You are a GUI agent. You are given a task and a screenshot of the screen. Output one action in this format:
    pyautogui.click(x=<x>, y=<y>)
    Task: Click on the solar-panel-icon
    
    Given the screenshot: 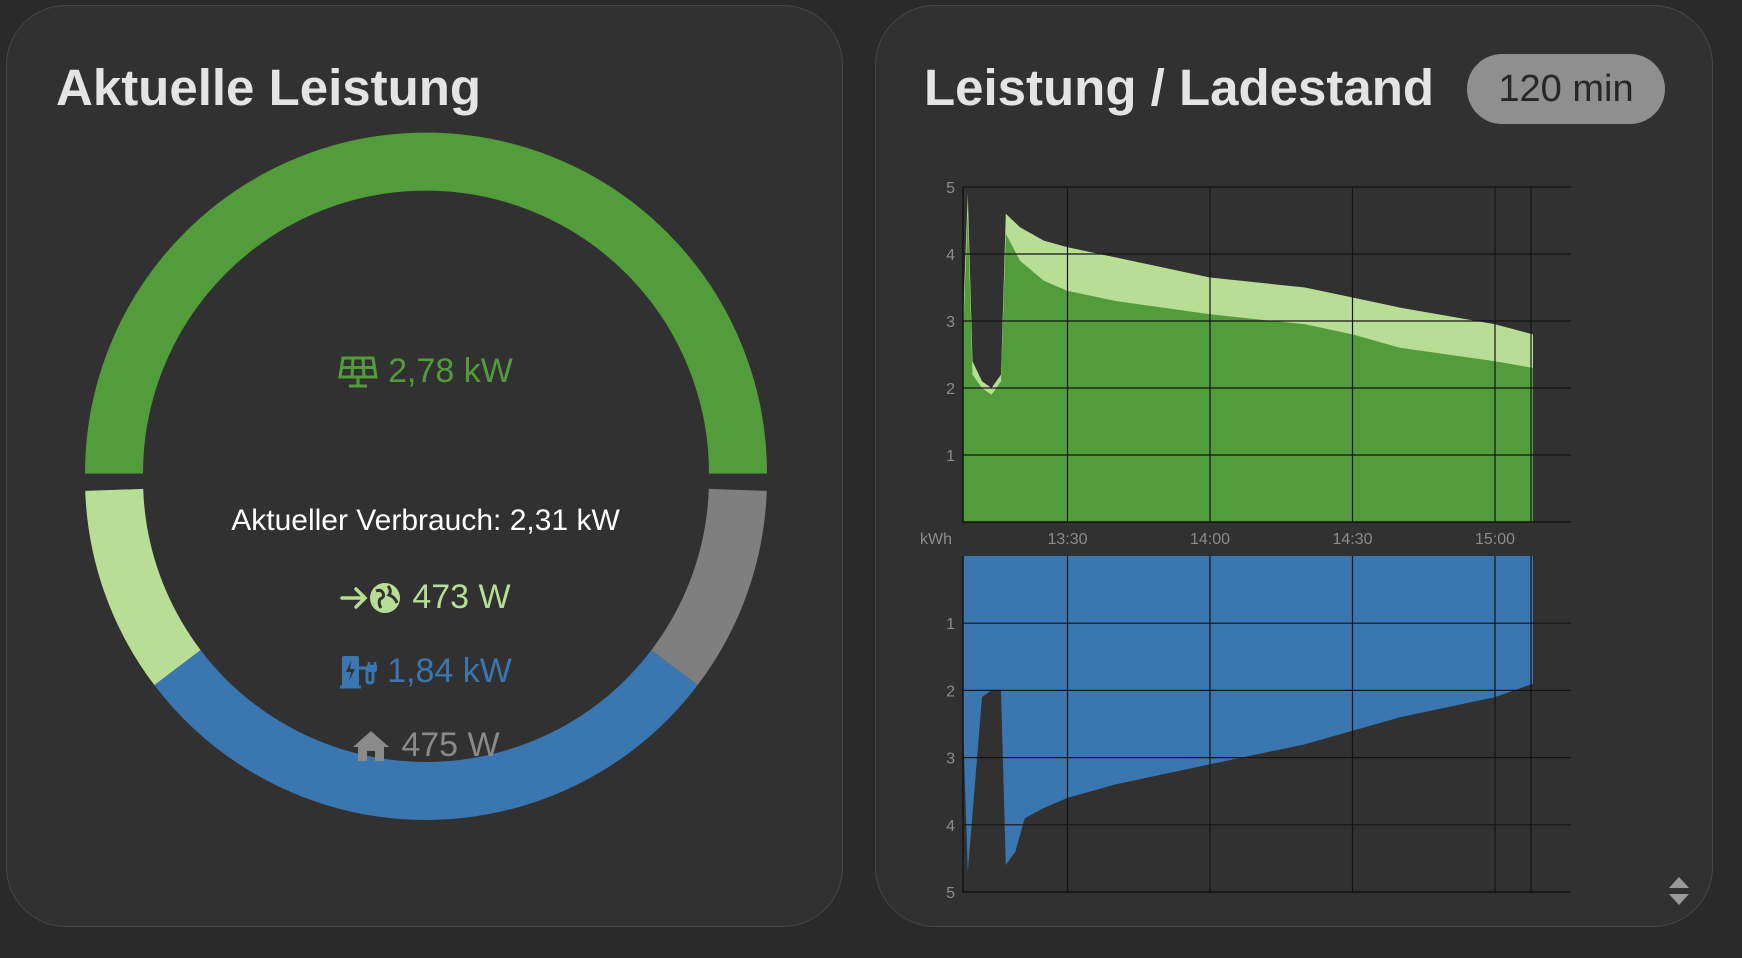 What is the action you would take?
    pyautogui.click(x=358, y=372)
    